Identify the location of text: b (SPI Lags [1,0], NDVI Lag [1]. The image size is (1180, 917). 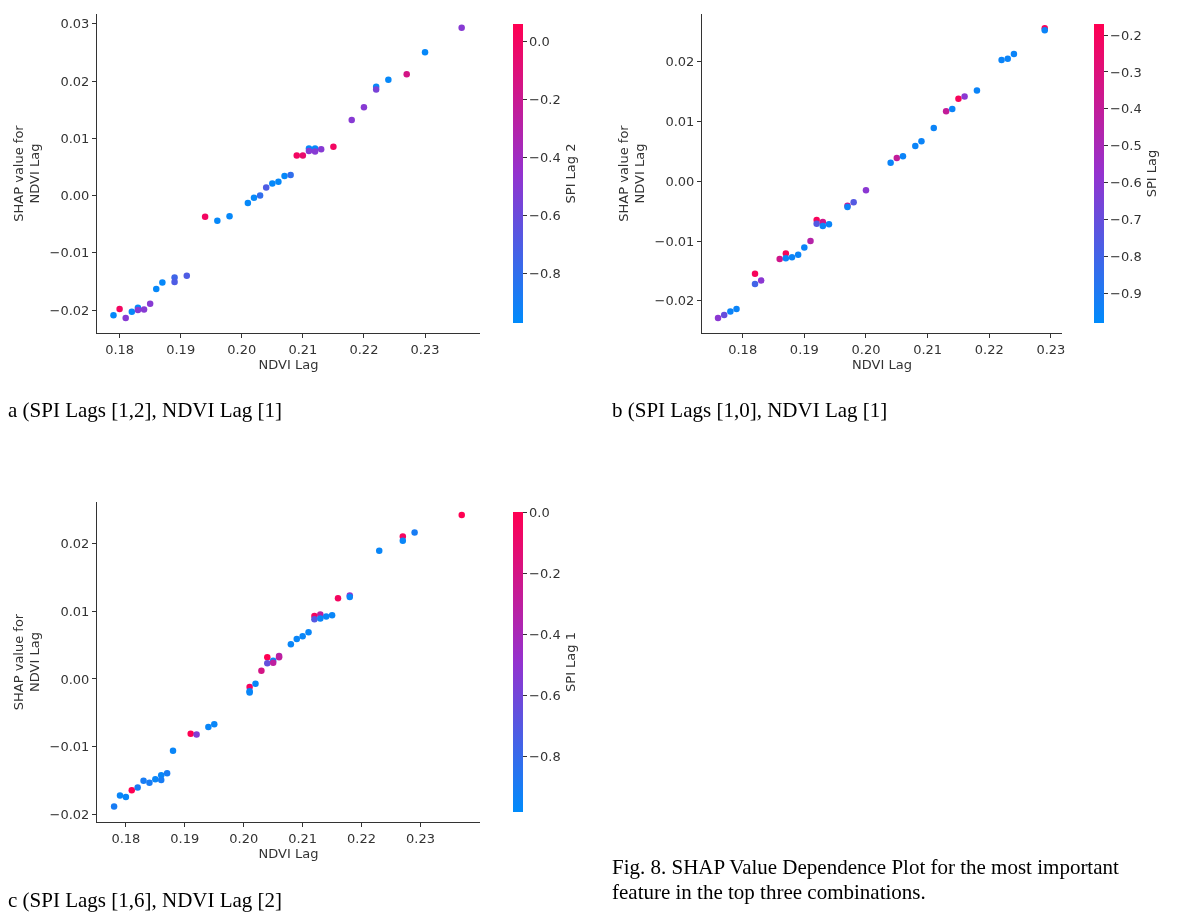
(750, 410).